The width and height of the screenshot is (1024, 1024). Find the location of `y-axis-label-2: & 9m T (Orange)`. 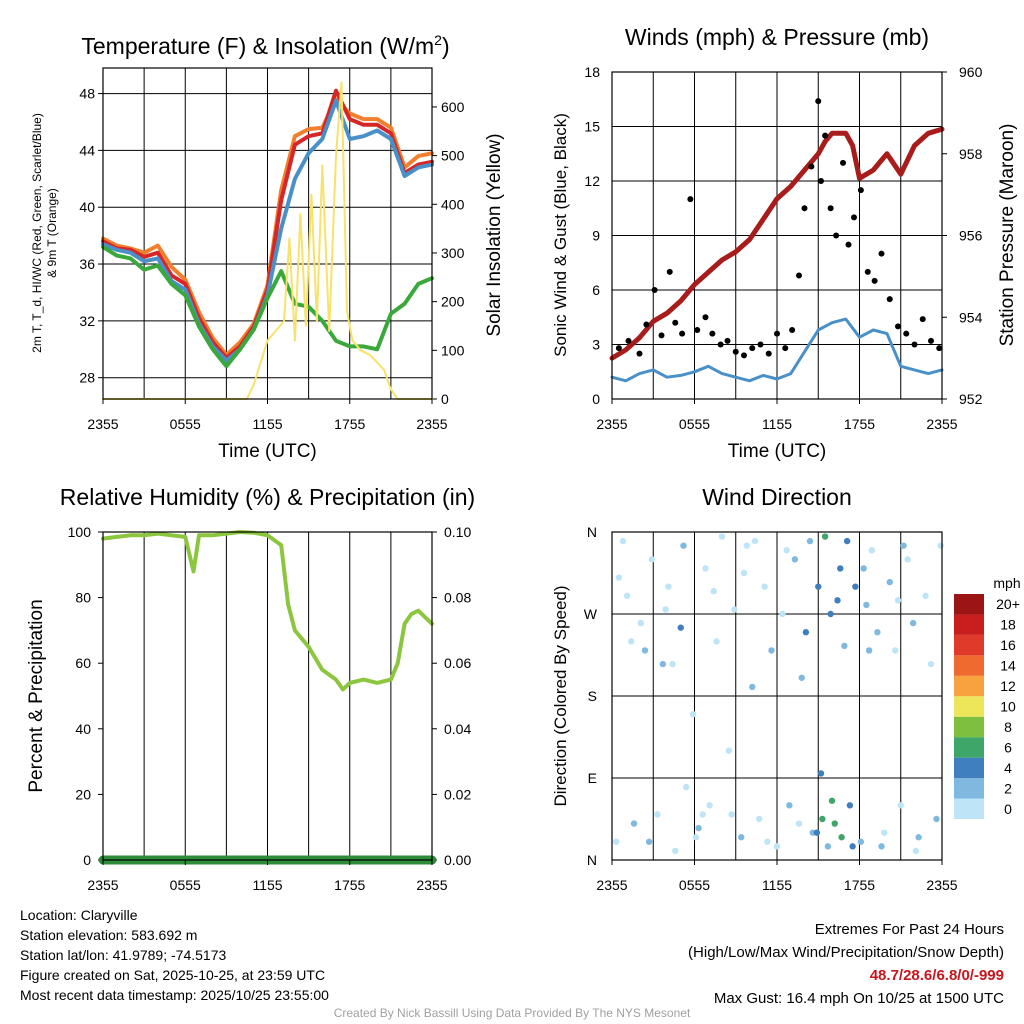

y-axis-label-2: & 9m T (Orange) is located at coordinates (52, 233).